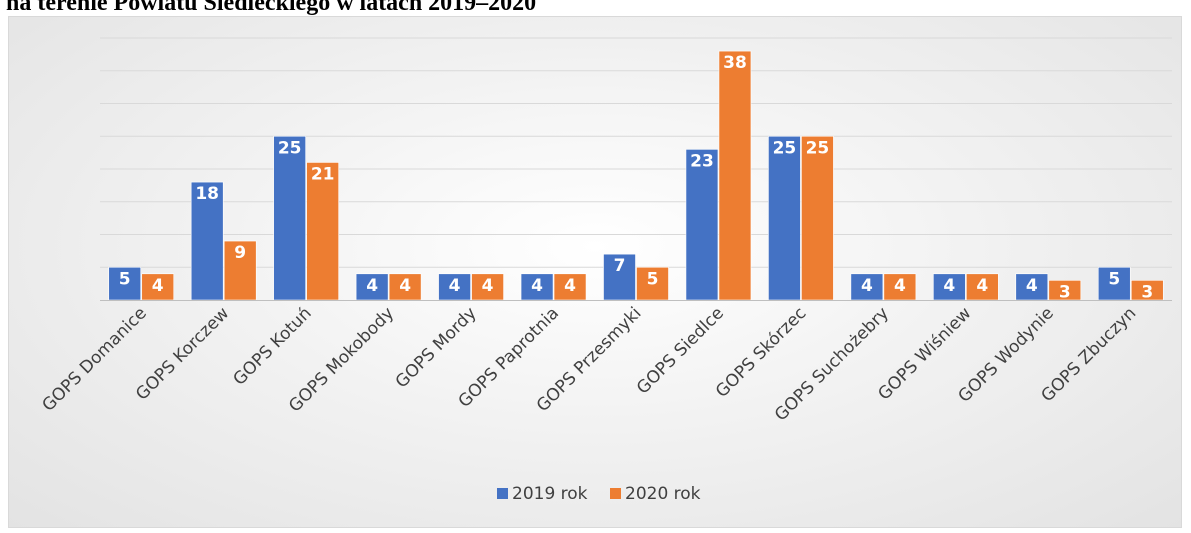 This screenshot has height=533, width=1191. Describe the element at coordinates (550, 494) in the screenshot. I see `legend-label-2019: 2019 rok` at that location.